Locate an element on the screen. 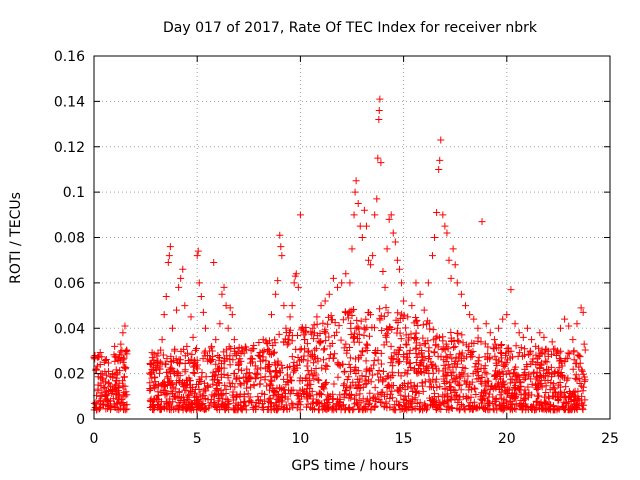 This screenshot has height=480, width=640. x-tick-labels: 0 5 10 15 20 25 is located at coordinates (354, 439).